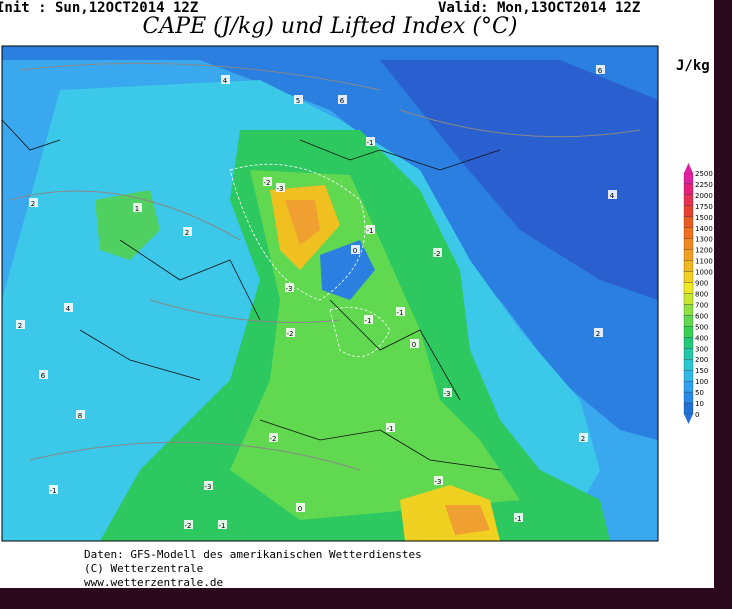 This screenshot has height=609, width=732. What do you see at coordinates (347, 270) in the screenshot?
I see `field-blue-hole` at bounding box center [347, 270].